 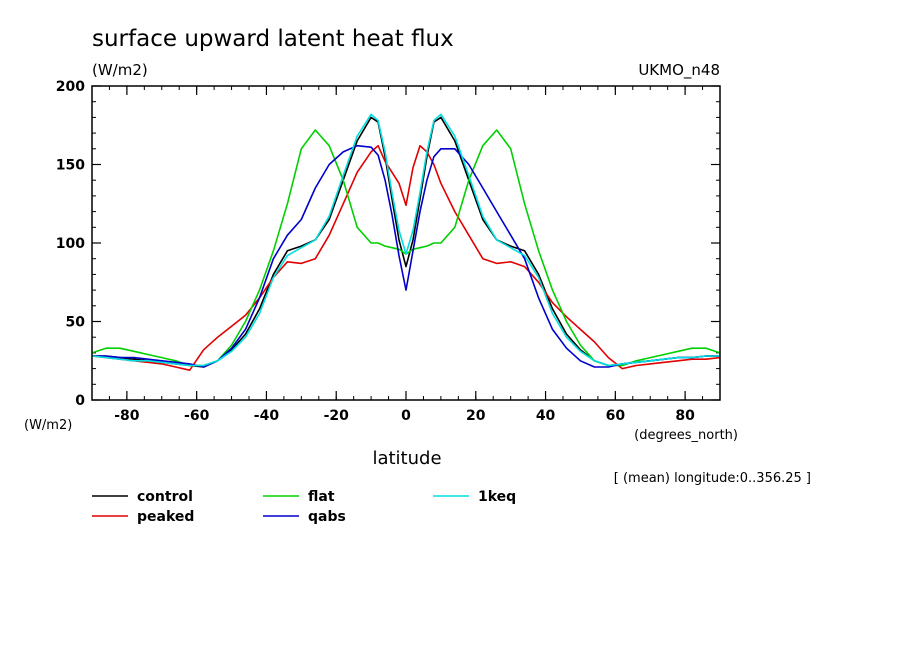 What do you see at coordinates (70, 244) in the screenshot?
I see `y-tick-label: 100` at bounding box center [70, 244].